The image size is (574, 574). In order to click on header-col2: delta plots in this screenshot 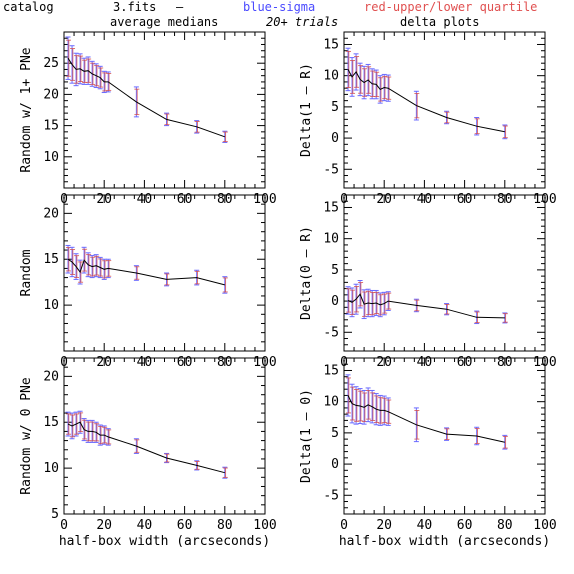, I will do `click(439, 22)`.